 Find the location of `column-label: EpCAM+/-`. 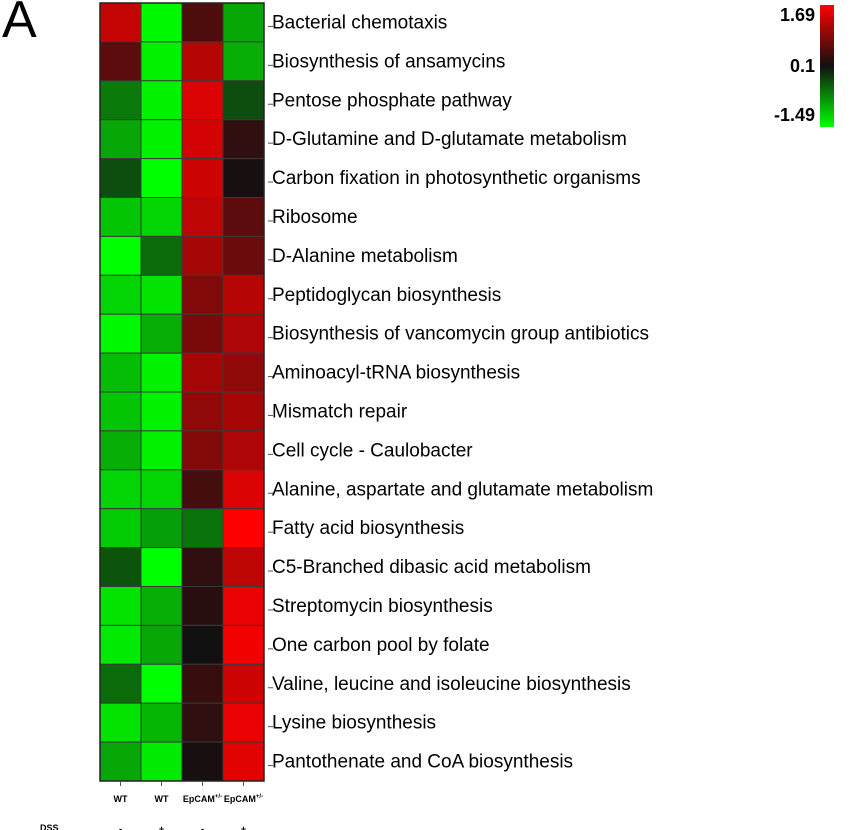

column-label: EpCAM+/- is located at coordinates (202, 799).